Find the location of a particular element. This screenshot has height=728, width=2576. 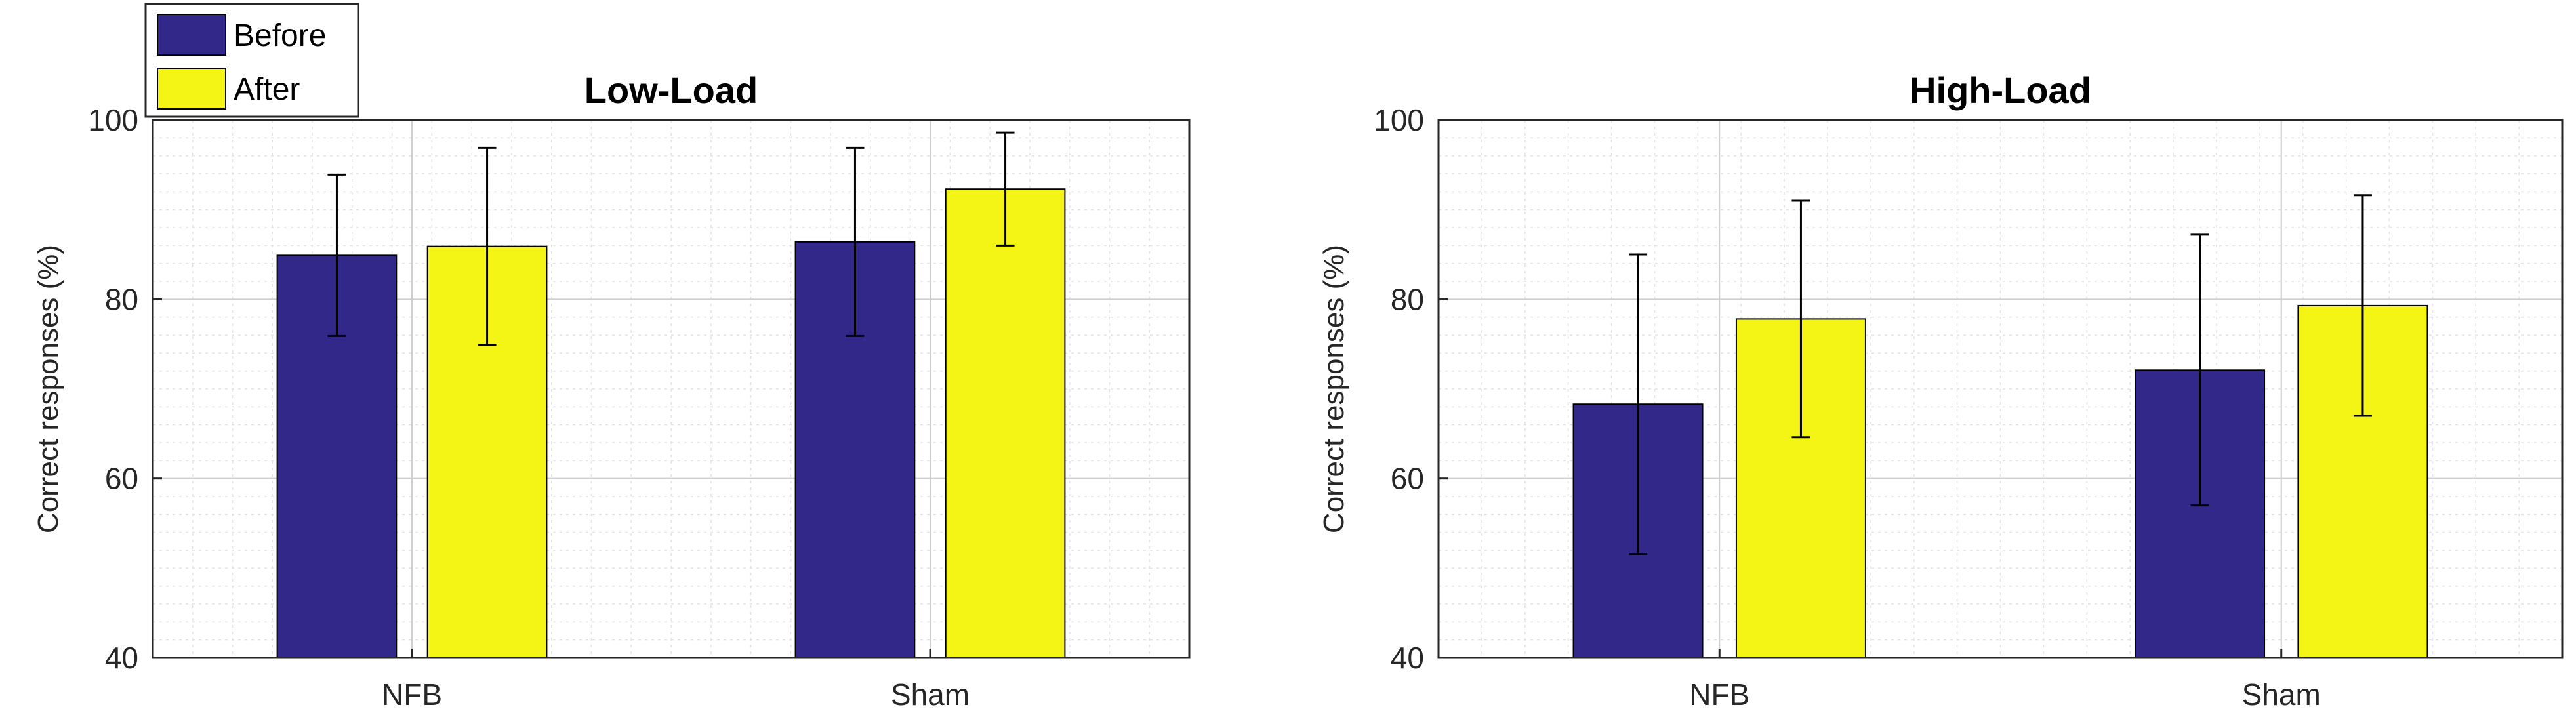

legend-label-after: After is located at coordinates (267, 89).